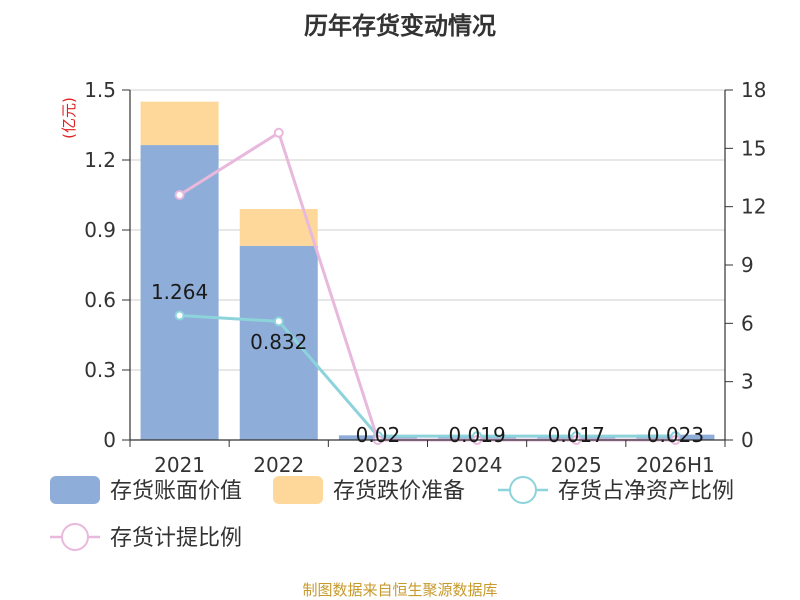  What do you see at coordinates (576, 465) in the screenshot?
I see `x-tick-label: 2025` at bounding box center [576, 465].